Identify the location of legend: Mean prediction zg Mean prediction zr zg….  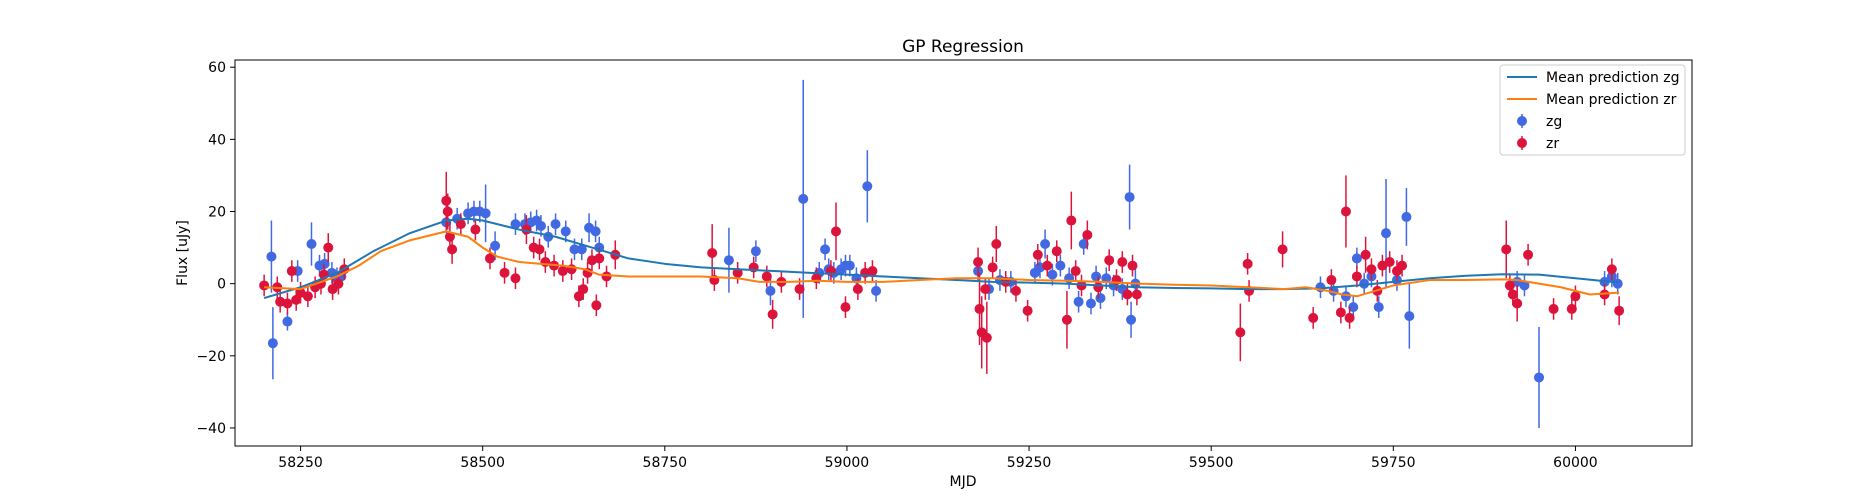
(1592, 110).